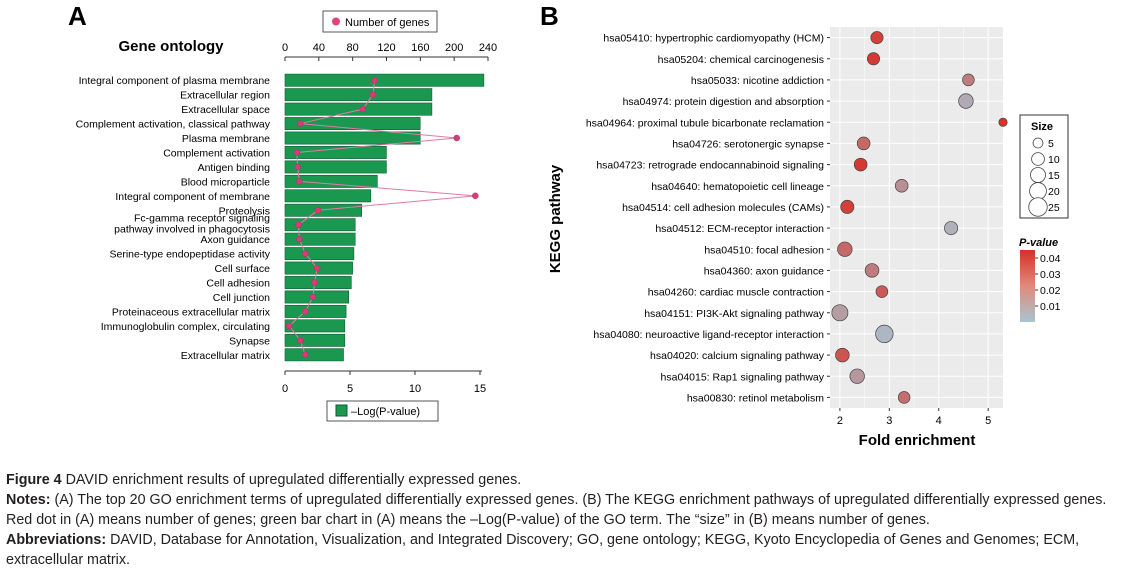 The height and width of the screenshot is (575, 1128). What do you see at coordinates (236, 240) in the screenshot?
I see `go-category-label: Axon guidance` at bounding box center [236, 240].